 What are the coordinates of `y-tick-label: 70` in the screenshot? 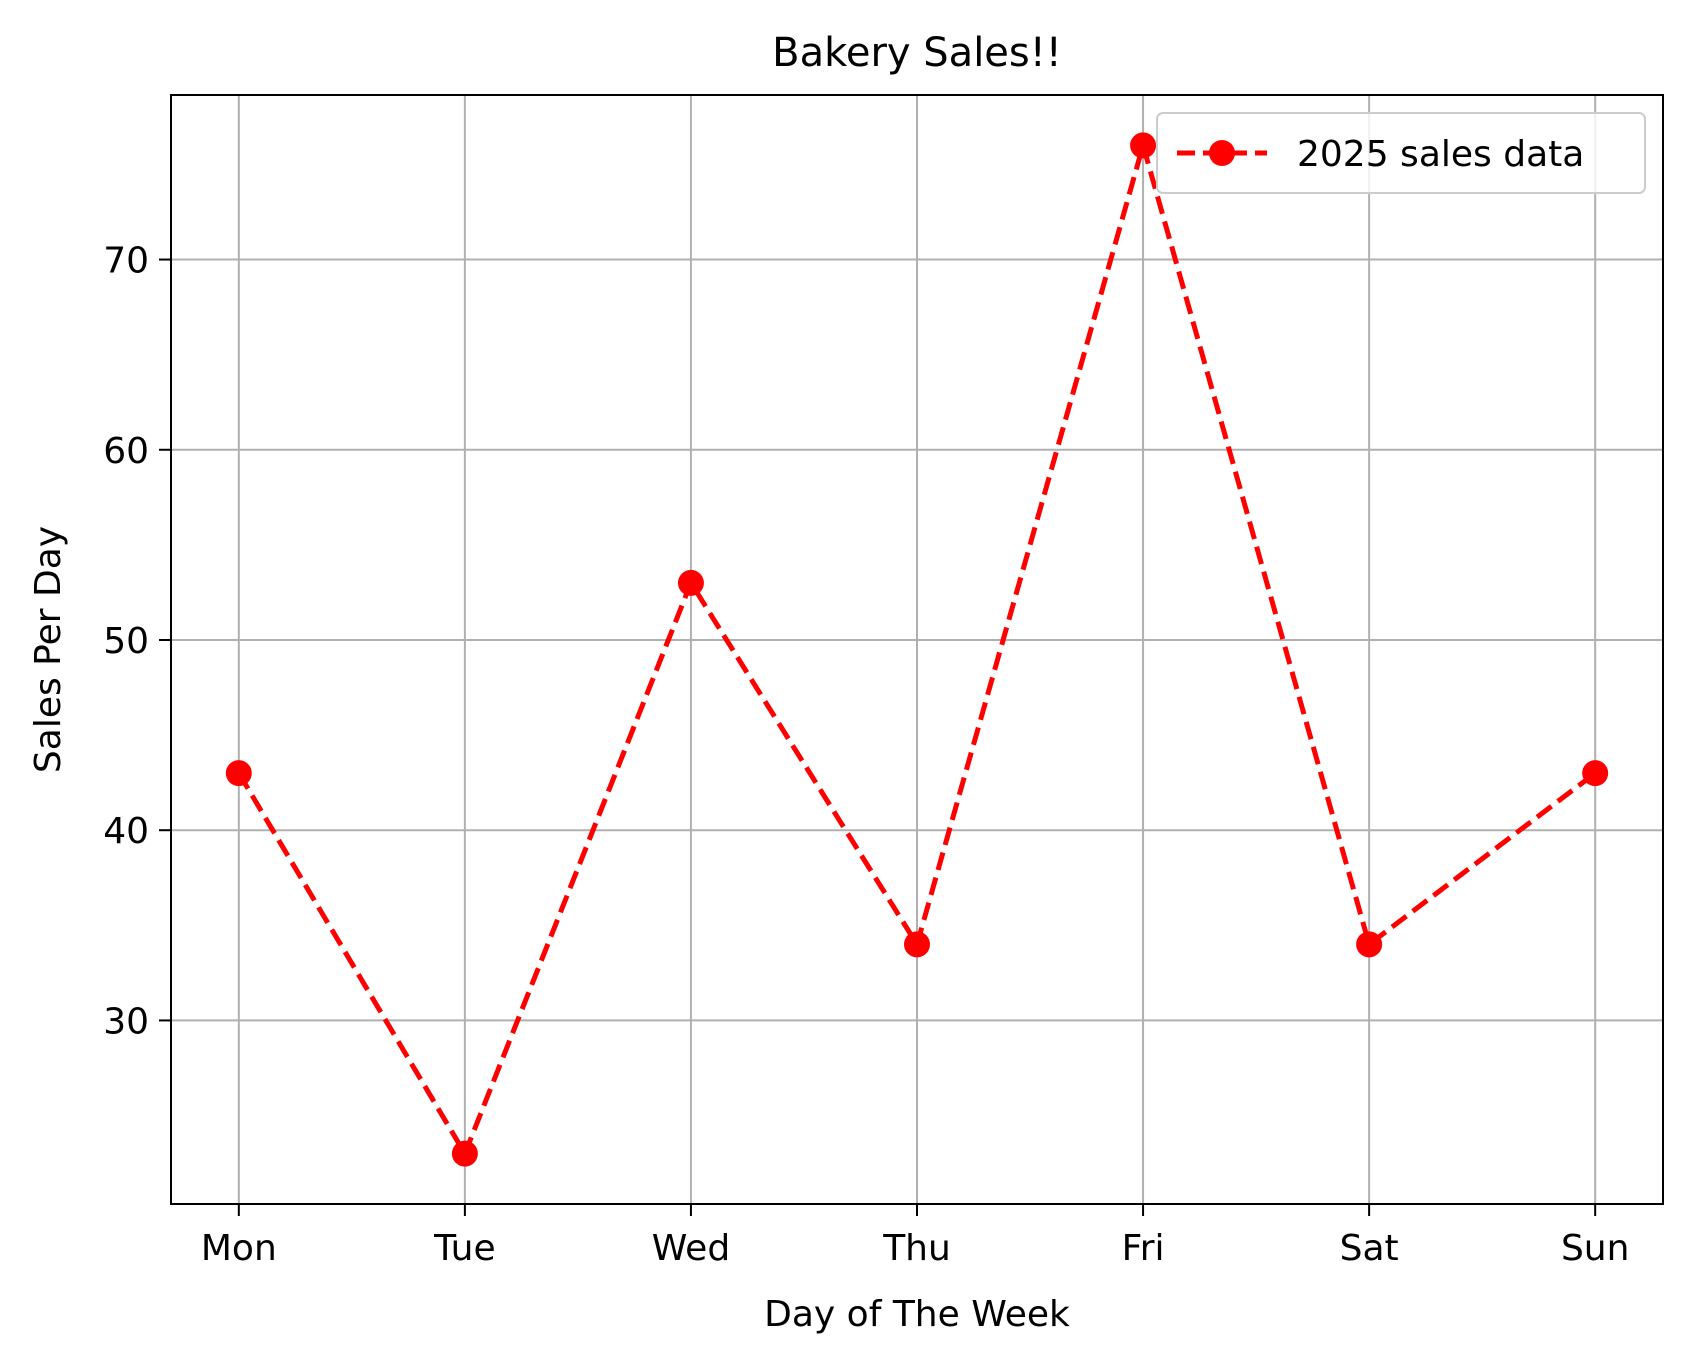 It's located at (126, 261).